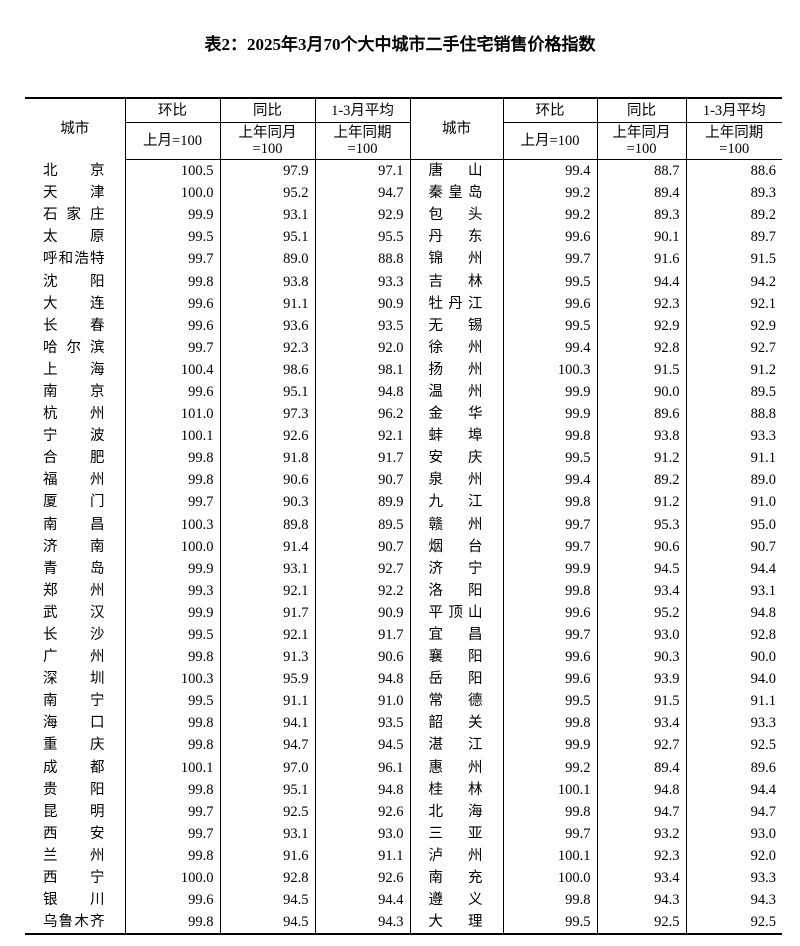 This screenshot has height=946, width=800. What do you see at coordinates (362, 723) in the screenshot?
I see `avg-value: 93.5` at bounding box center [362, 723].